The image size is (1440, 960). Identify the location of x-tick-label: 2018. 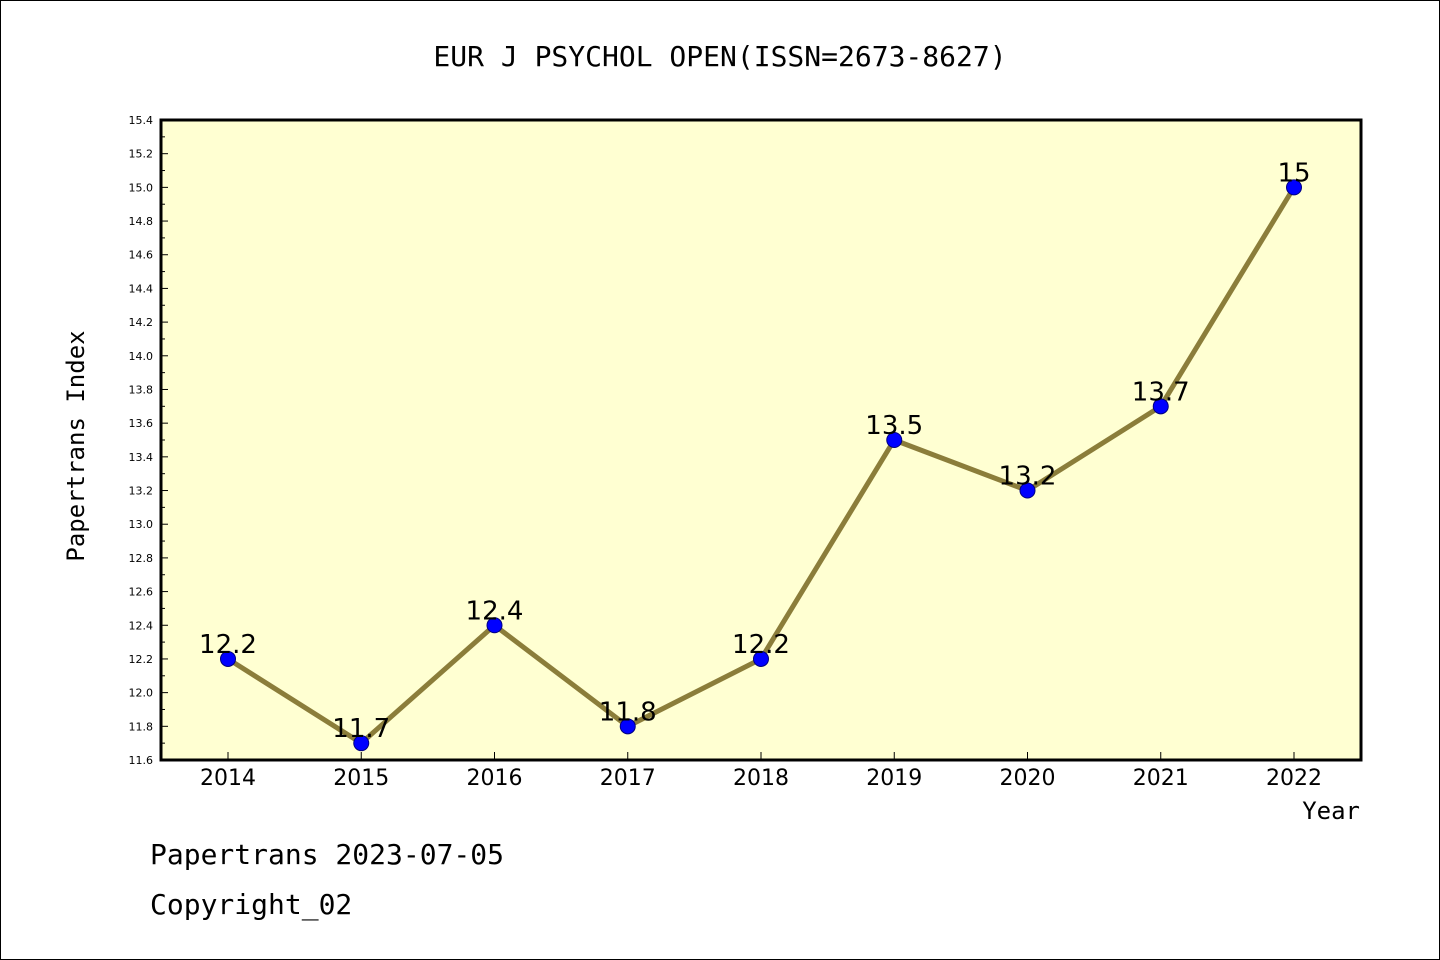
(761, 778).